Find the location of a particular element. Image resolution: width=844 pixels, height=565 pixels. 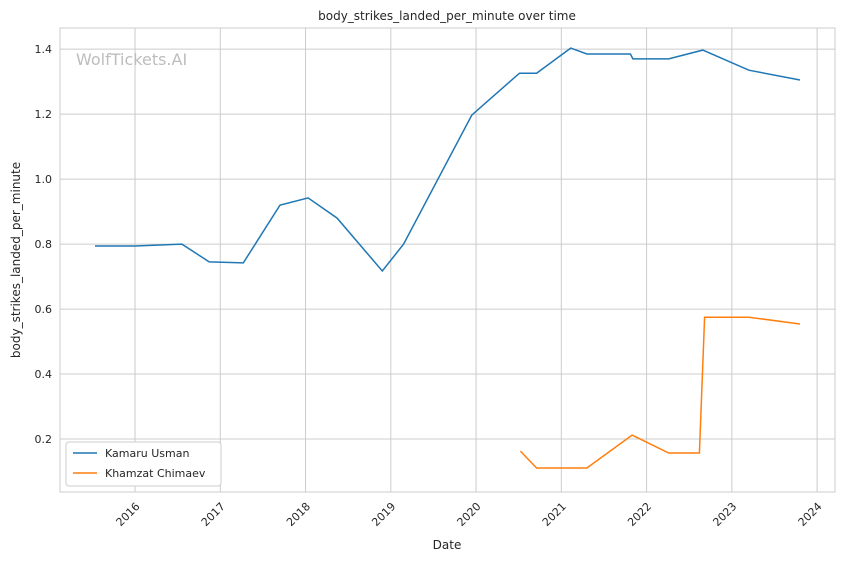

x-tick-label: 2023 is located at coordinates (724, 514).